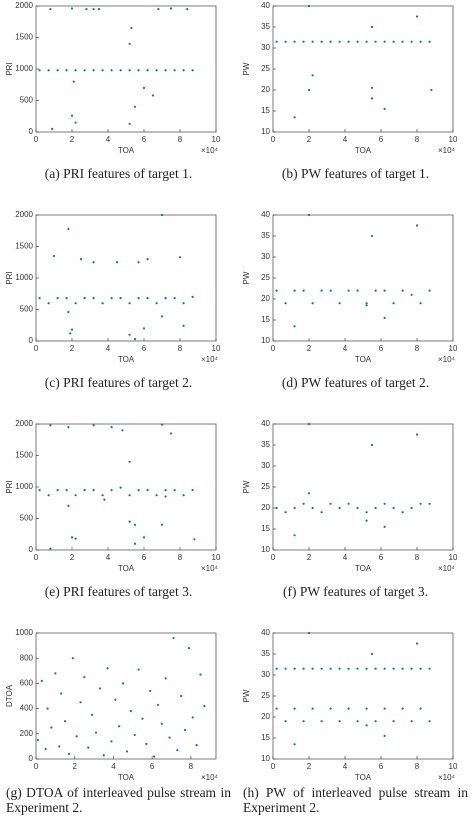 The height and width of the screenshot is (838, 474). What do you see at coordinates (246, 486) in the screenshot?
I see `y-axis-label: PW` at bounding box center [246, 486].